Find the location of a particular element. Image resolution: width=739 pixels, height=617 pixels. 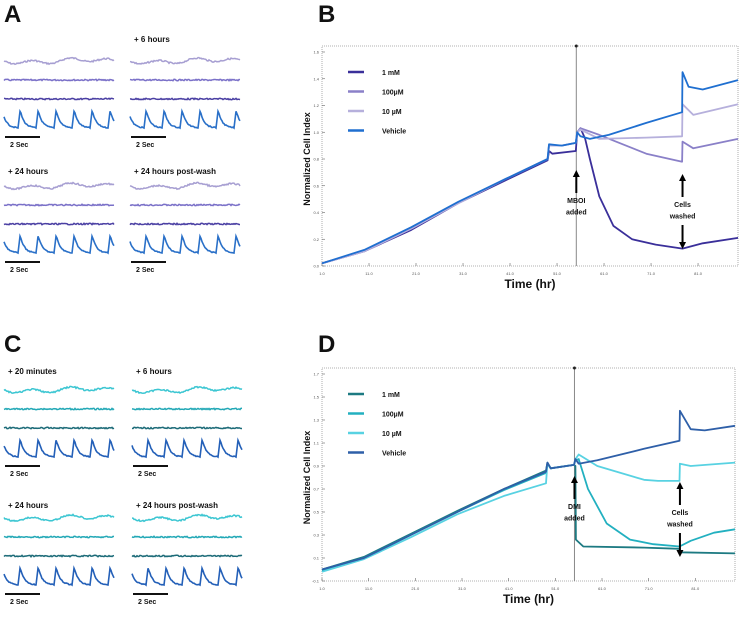

y-tick-label: 1.6 is located at coordinates (316, 52).